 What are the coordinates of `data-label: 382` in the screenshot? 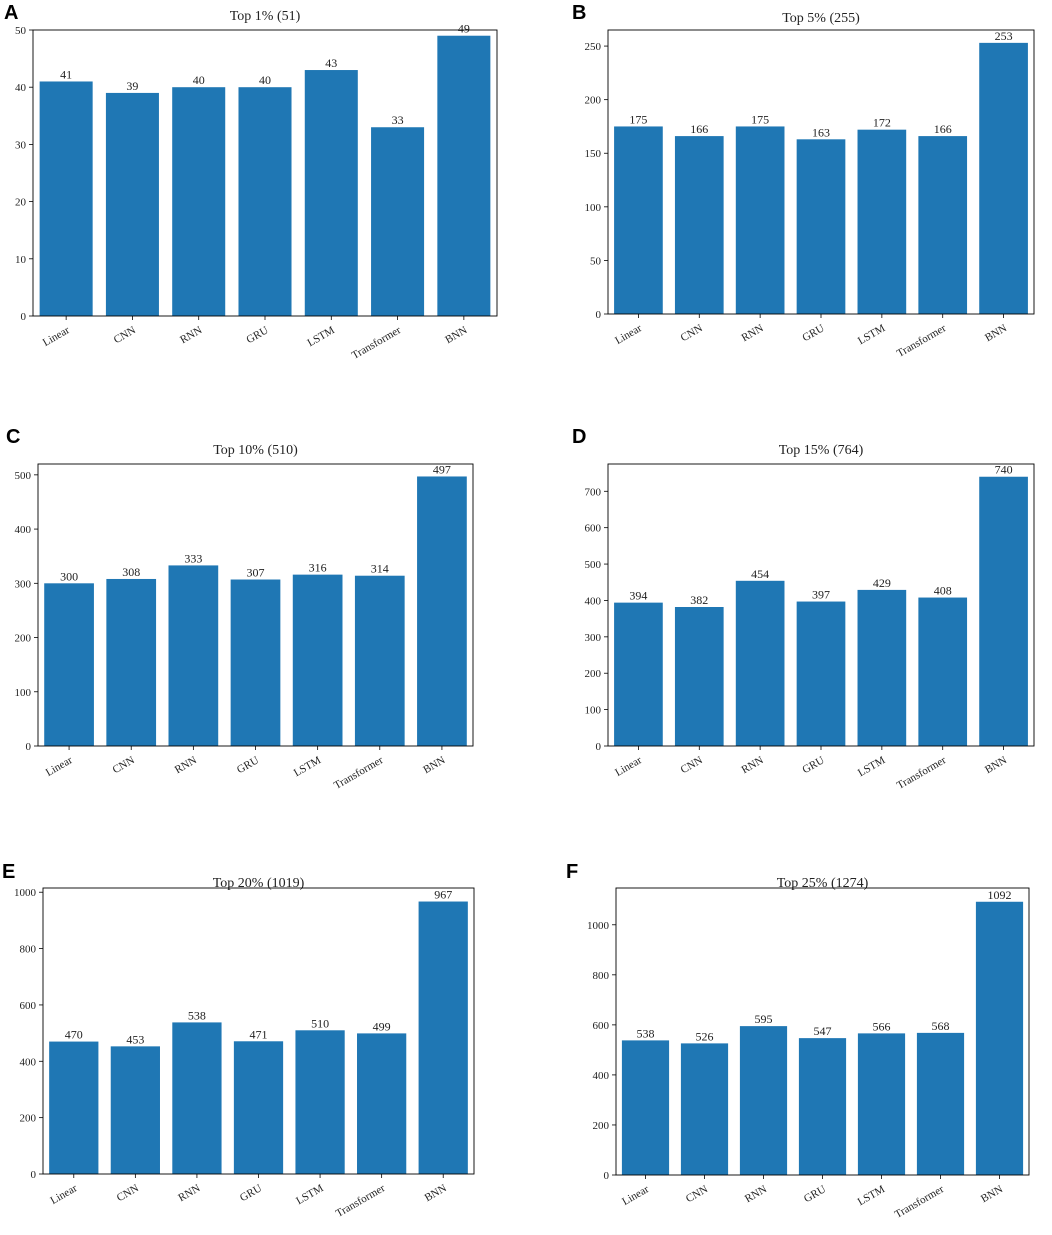 It's located at (699, 600).